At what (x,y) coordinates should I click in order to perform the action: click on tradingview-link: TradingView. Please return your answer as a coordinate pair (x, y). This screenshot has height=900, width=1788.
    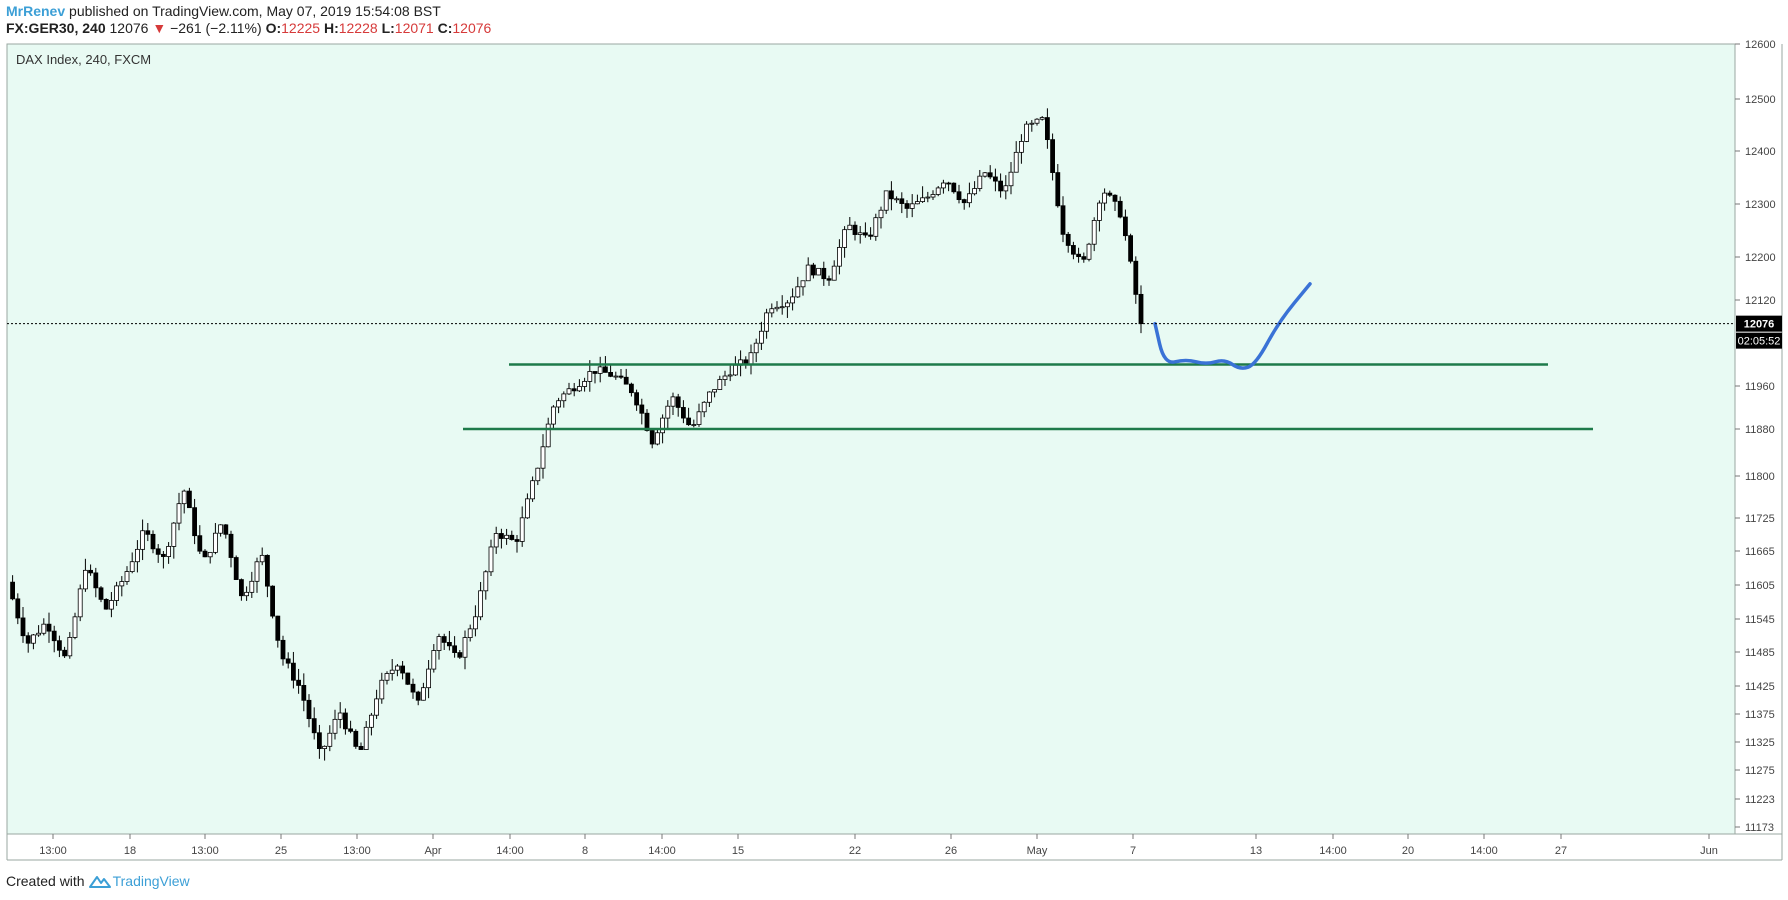
    Looking at the image, I should click on (151, 881).